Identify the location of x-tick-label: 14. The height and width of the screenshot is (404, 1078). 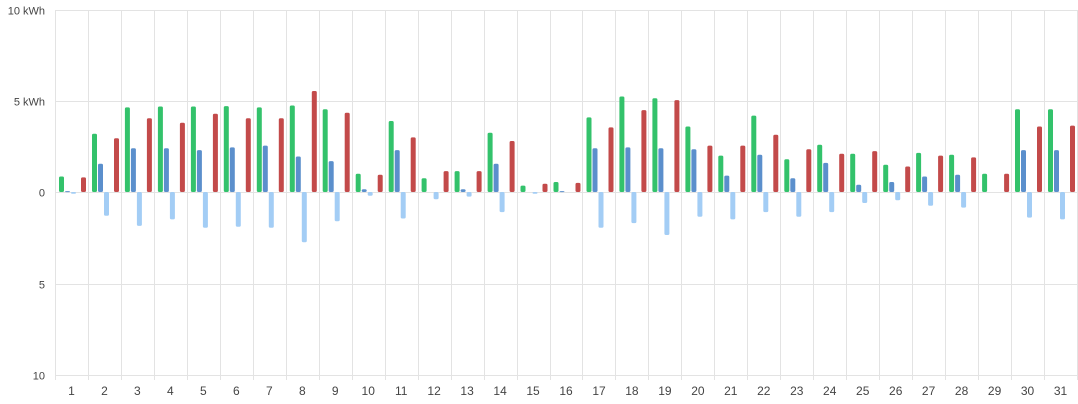
(500, 391).